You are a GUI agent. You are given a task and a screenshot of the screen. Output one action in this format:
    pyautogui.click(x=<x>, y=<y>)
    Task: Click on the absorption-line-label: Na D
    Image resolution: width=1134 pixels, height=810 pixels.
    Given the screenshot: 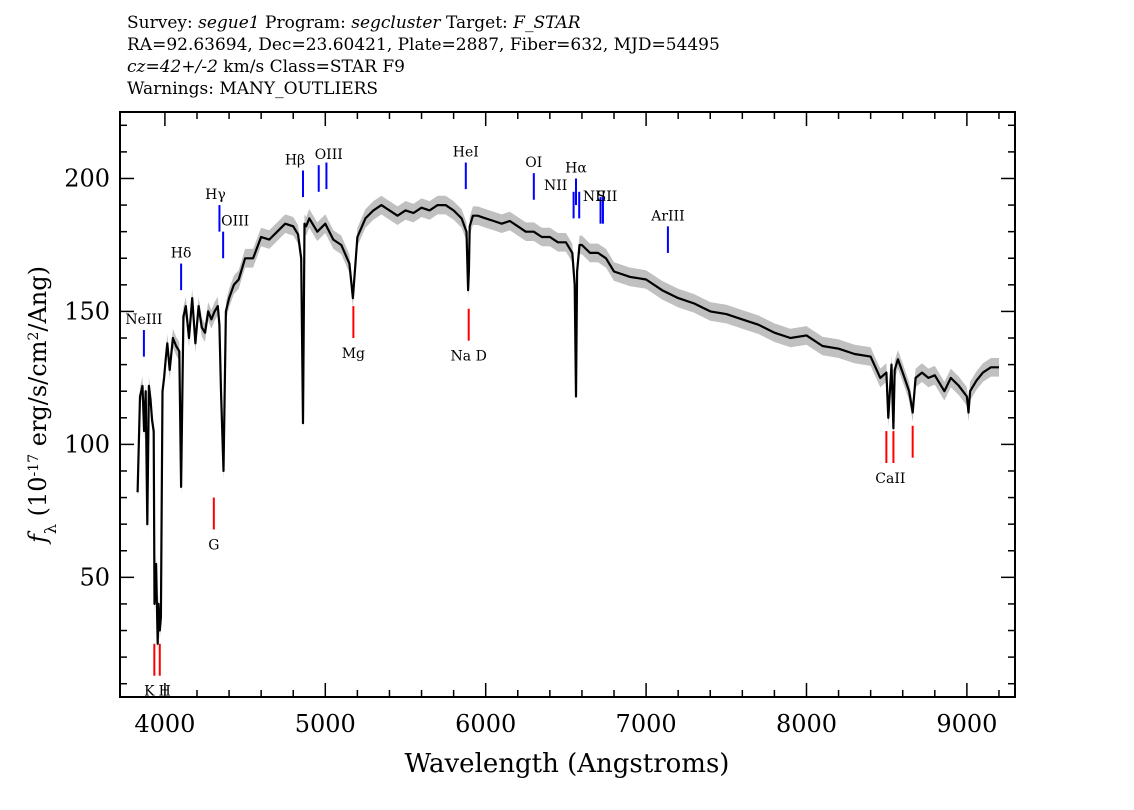 What is the action you would take?
    pyautogui.click(x=469, y=357)
    